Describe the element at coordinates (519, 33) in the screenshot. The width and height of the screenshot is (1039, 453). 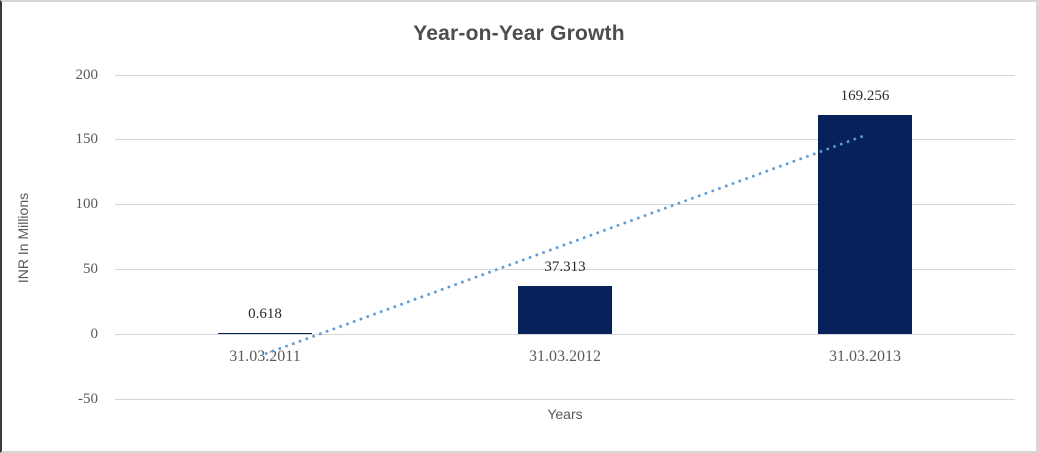
I see `chart-title: Year-on-Year Growth` at that location.